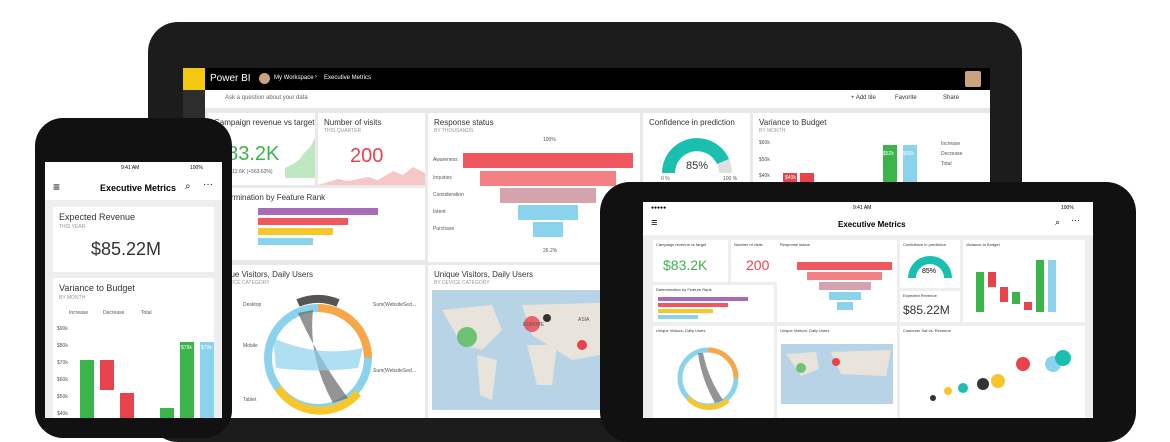  Describe the element at coordinates (764, 176) in the screenshot. I see `y-tick: $40k` at that location.